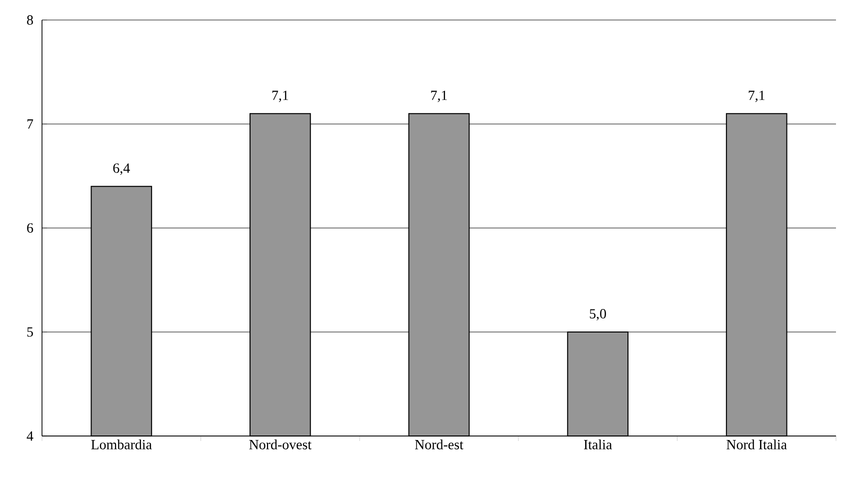  I want to click on data-label: 5,0, so click(598, 314).